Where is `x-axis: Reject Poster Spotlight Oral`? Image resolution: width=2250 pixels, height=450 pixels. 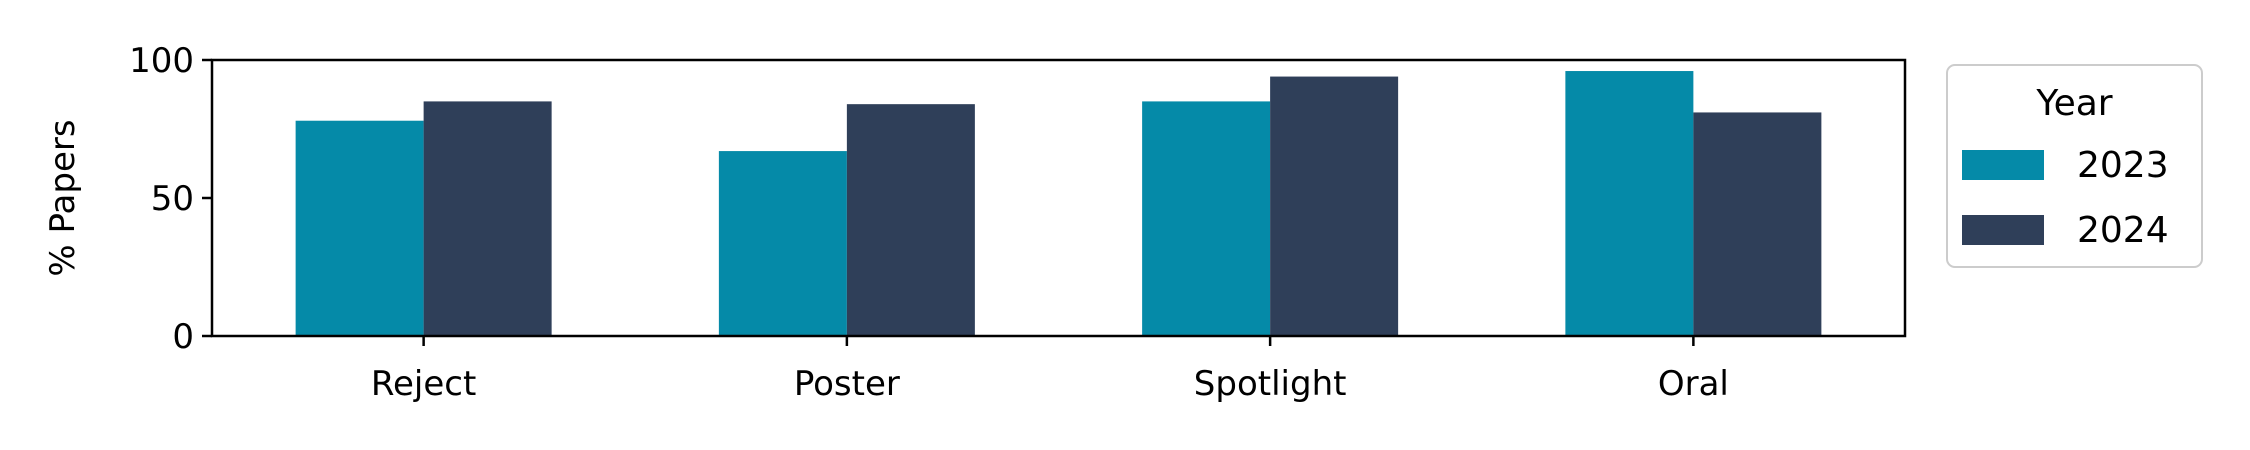
x-axis: Reject Poster Spotlight Oral is located at coordinates (1050, 370).